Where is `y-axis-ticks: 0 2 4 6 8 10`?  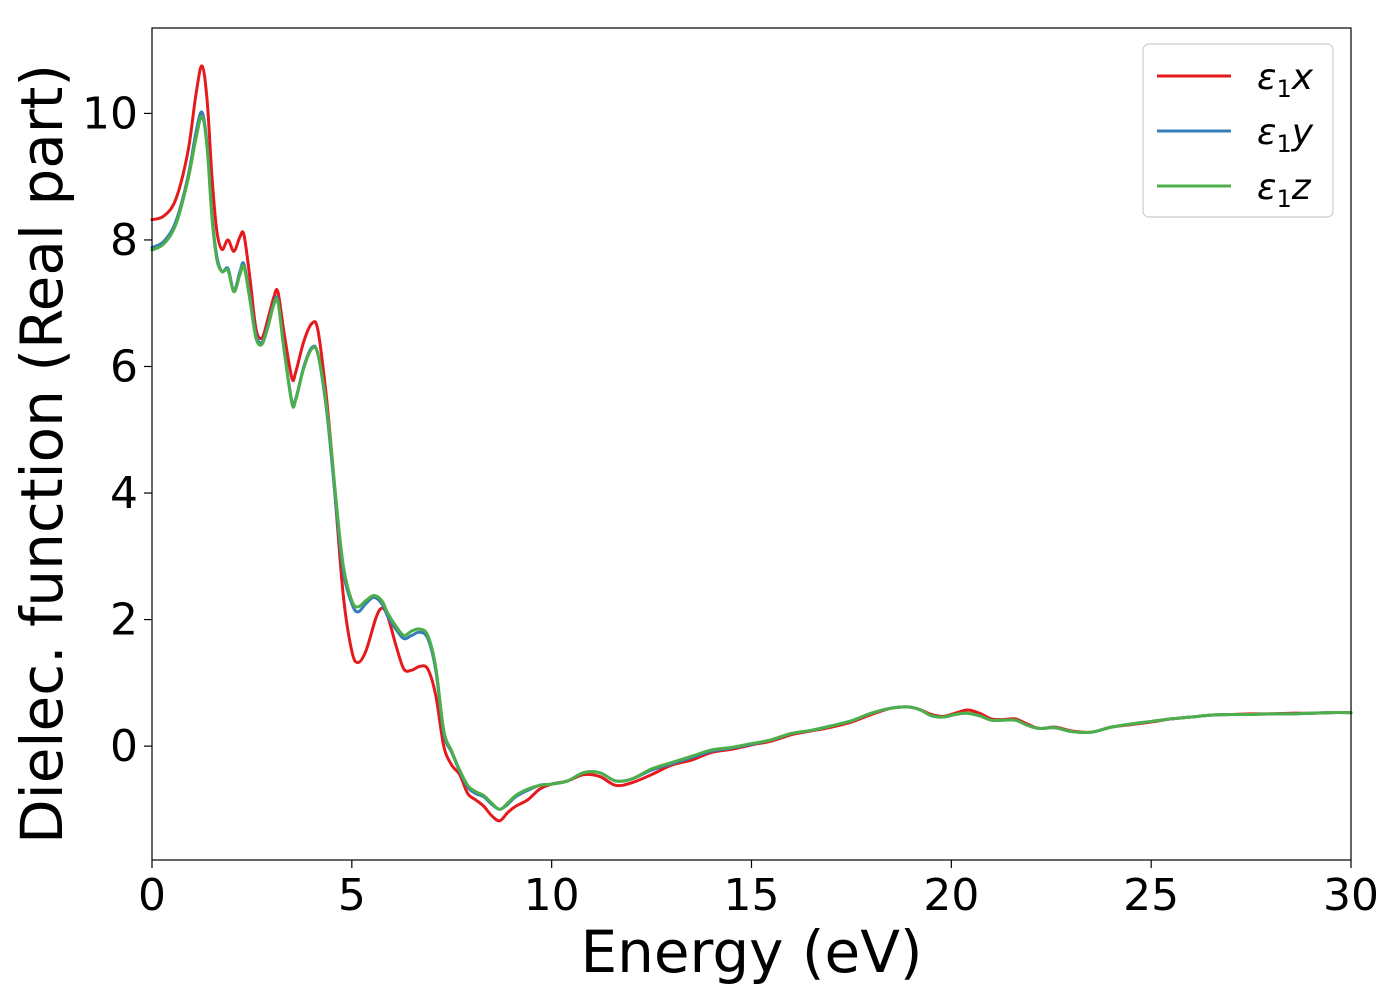 y-axis-ticks: 0 2 4 6 8 10 is located at coordinates (117, 430).